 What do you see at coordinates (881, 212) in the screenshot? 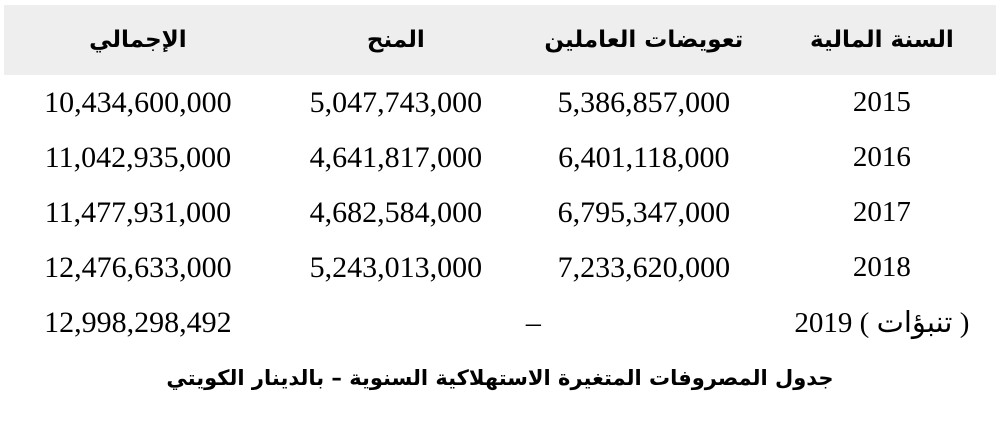
I see `cell-fiscal-year: 2017` at bounding box center [881, 212].